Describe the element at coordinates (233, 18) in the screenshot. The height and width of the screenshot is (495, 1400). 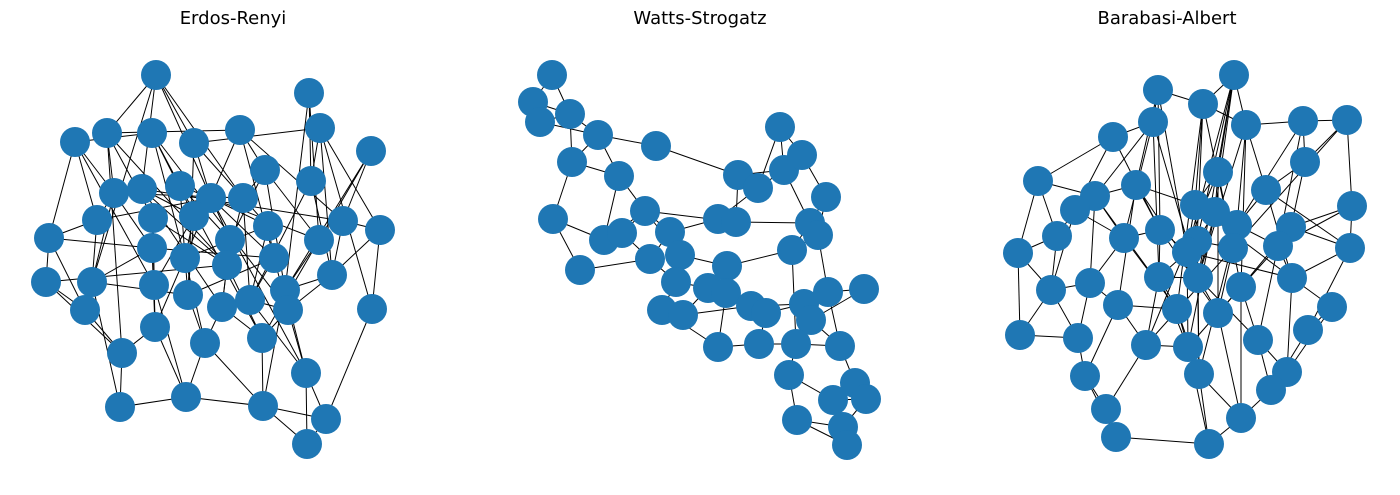
I see `panel-title: Erdos-Renyi` at that location.